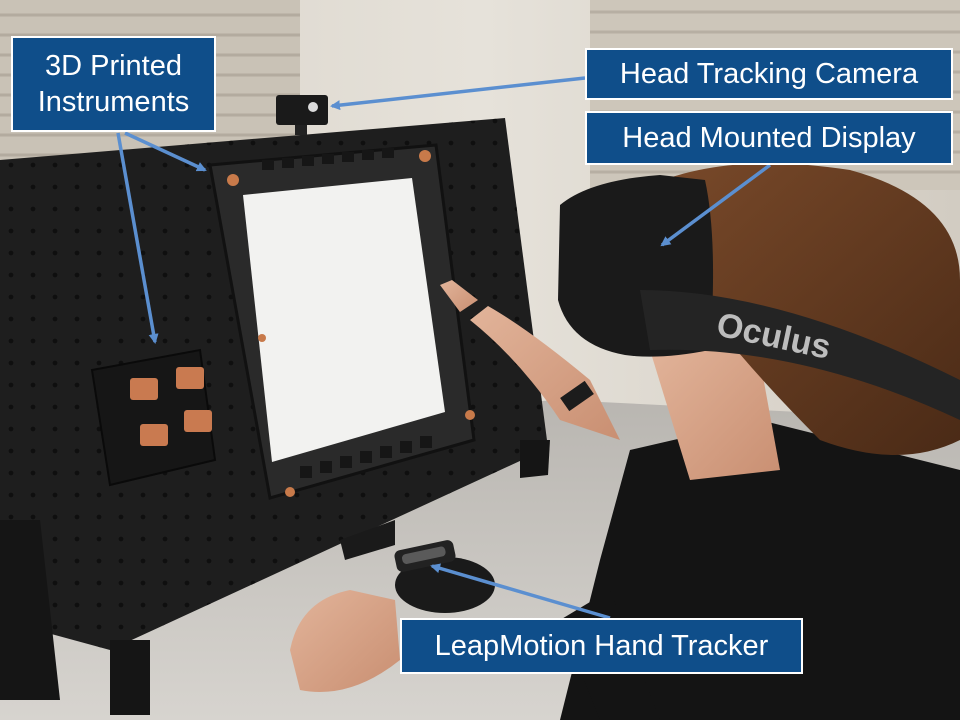 The width and height of the screenshot is (960, 720). What do you see at coordinates (520, 591) in the screenshot?
I see `arrow-leap` at bounding box center [520, 591].